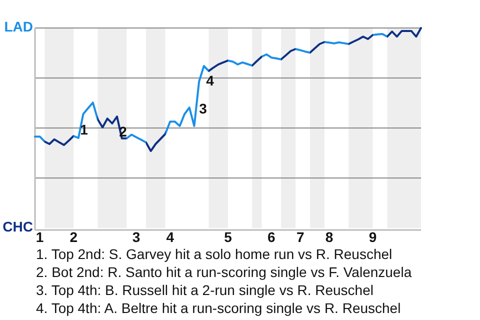 This screenshot has width=480, height=320. What do you see at coordinates (18, 26) in the screenshot?
I see `text: LAD` at bounding box center [18, 26].